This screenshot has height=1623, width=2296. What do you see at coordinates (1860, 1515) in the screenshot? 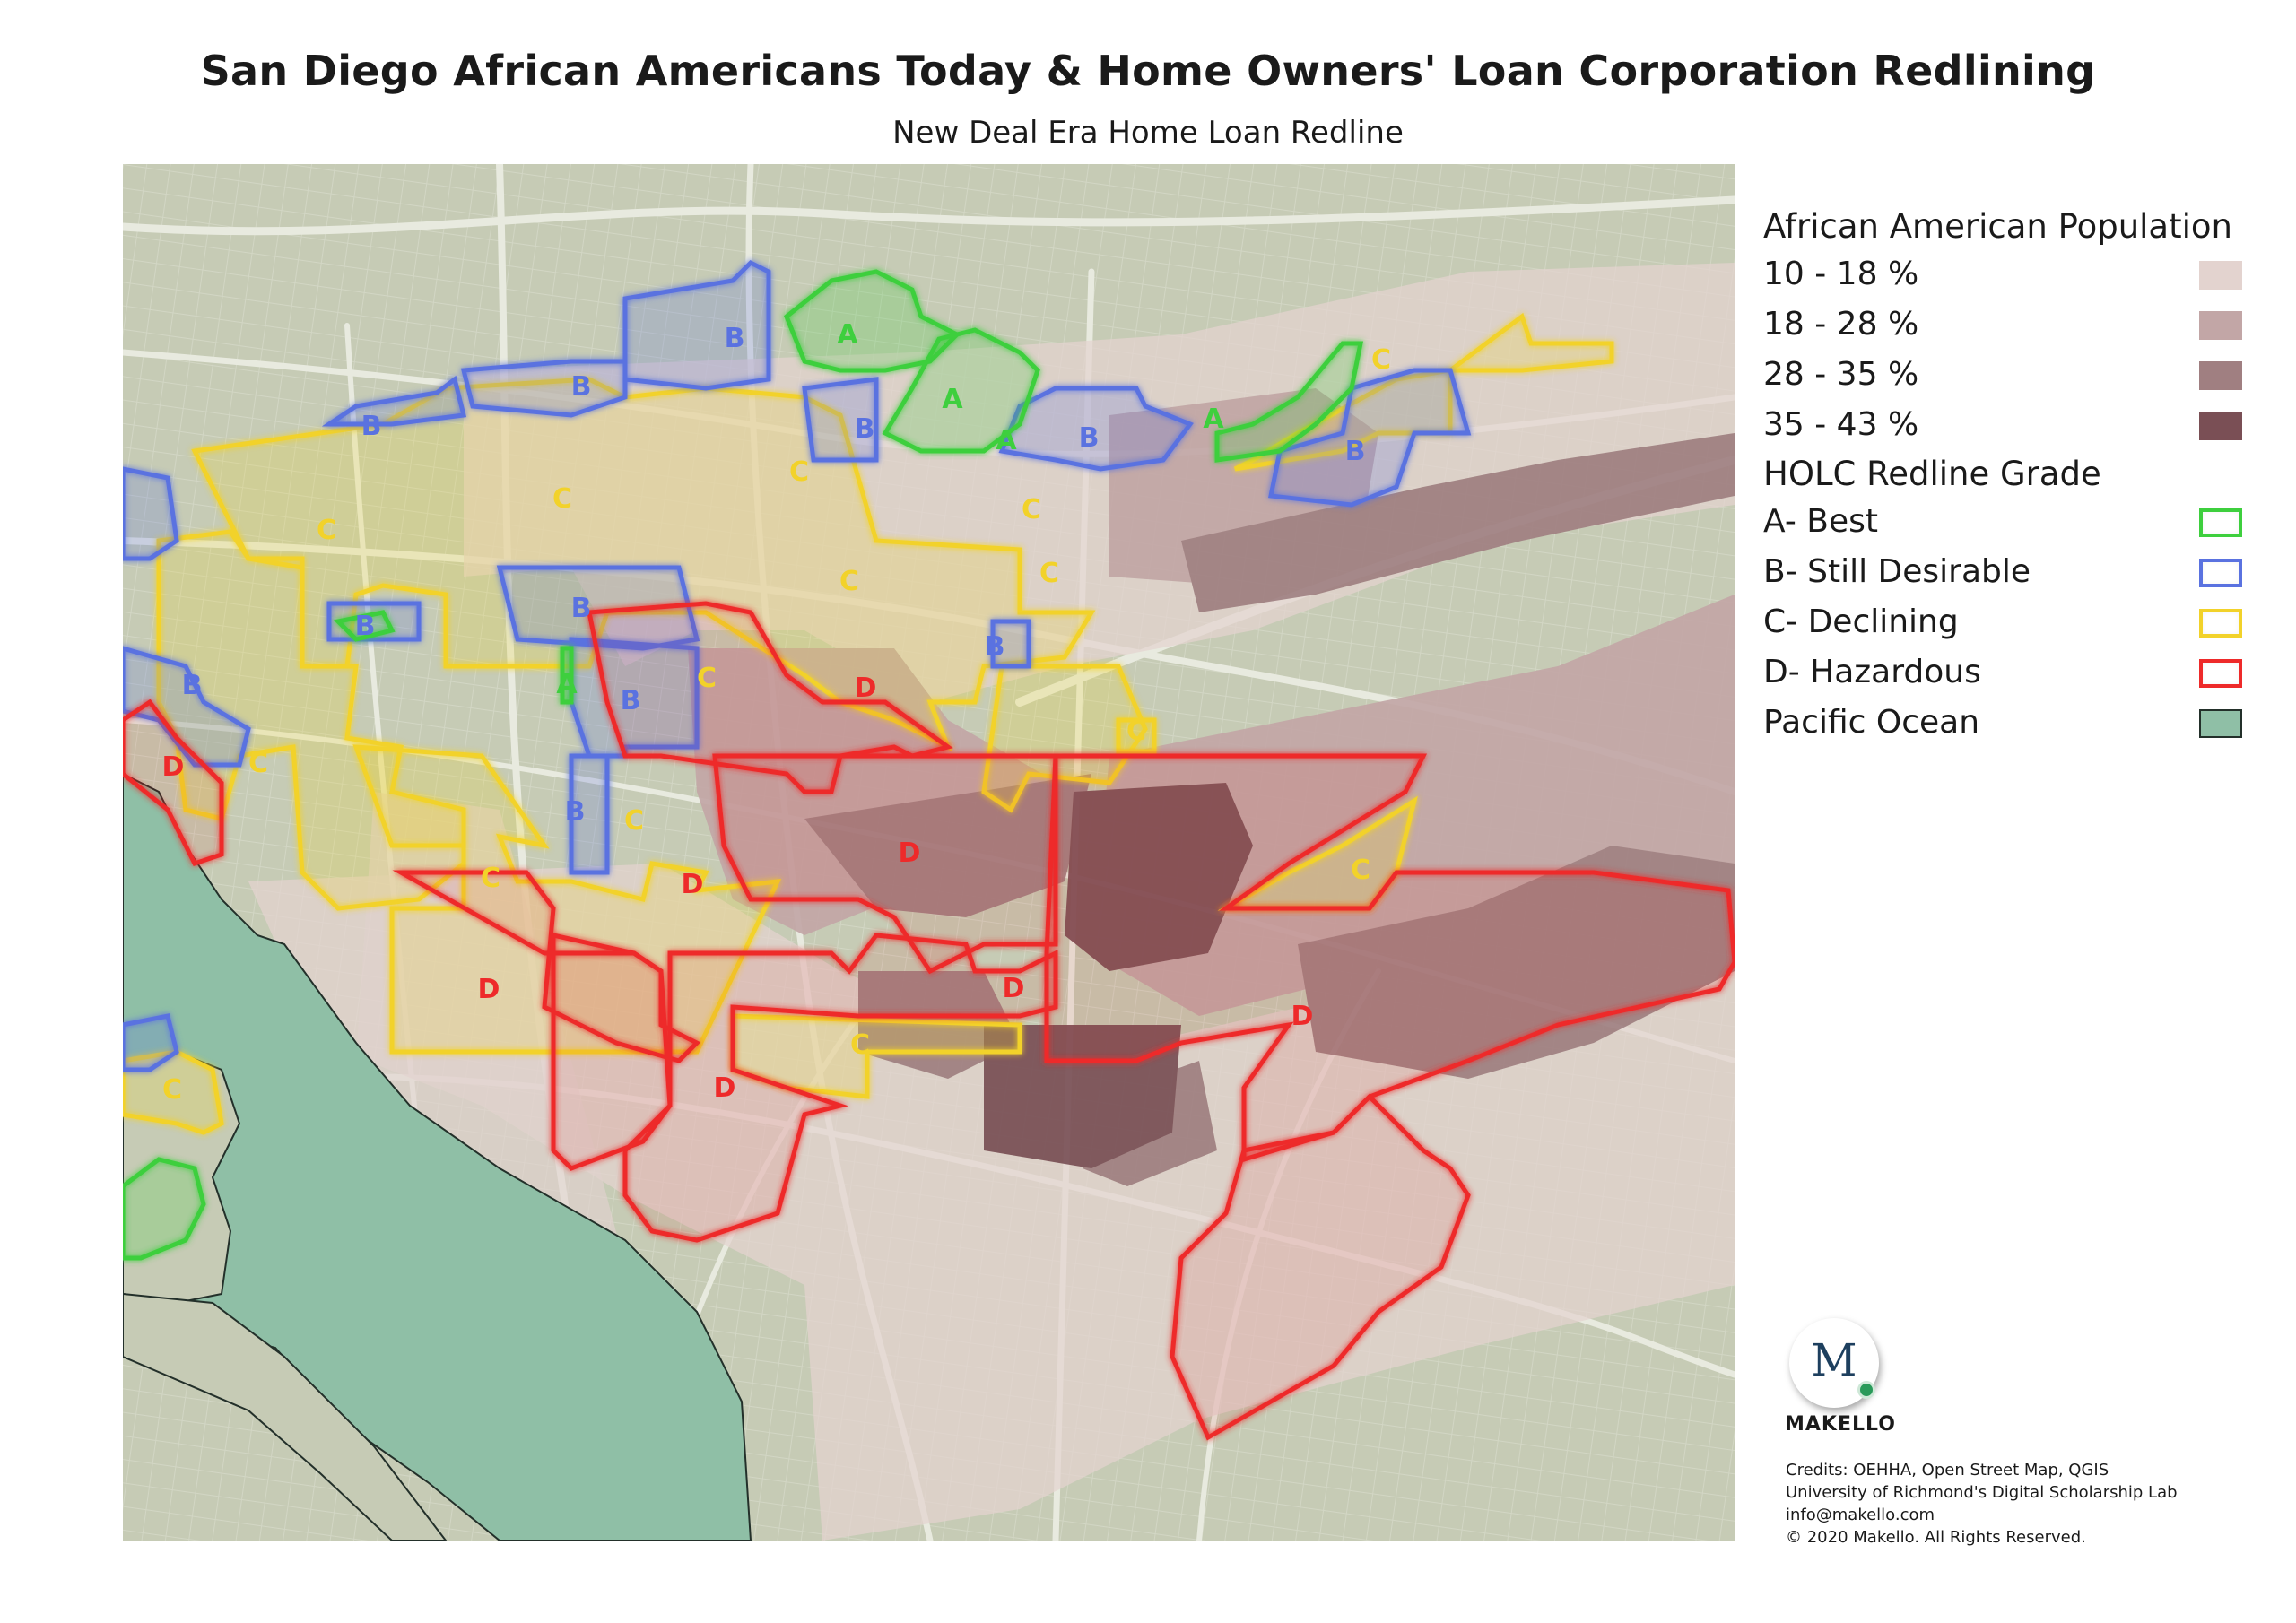
I see `credits-email: info@makello.com` at bounding box center [1860, 1515].